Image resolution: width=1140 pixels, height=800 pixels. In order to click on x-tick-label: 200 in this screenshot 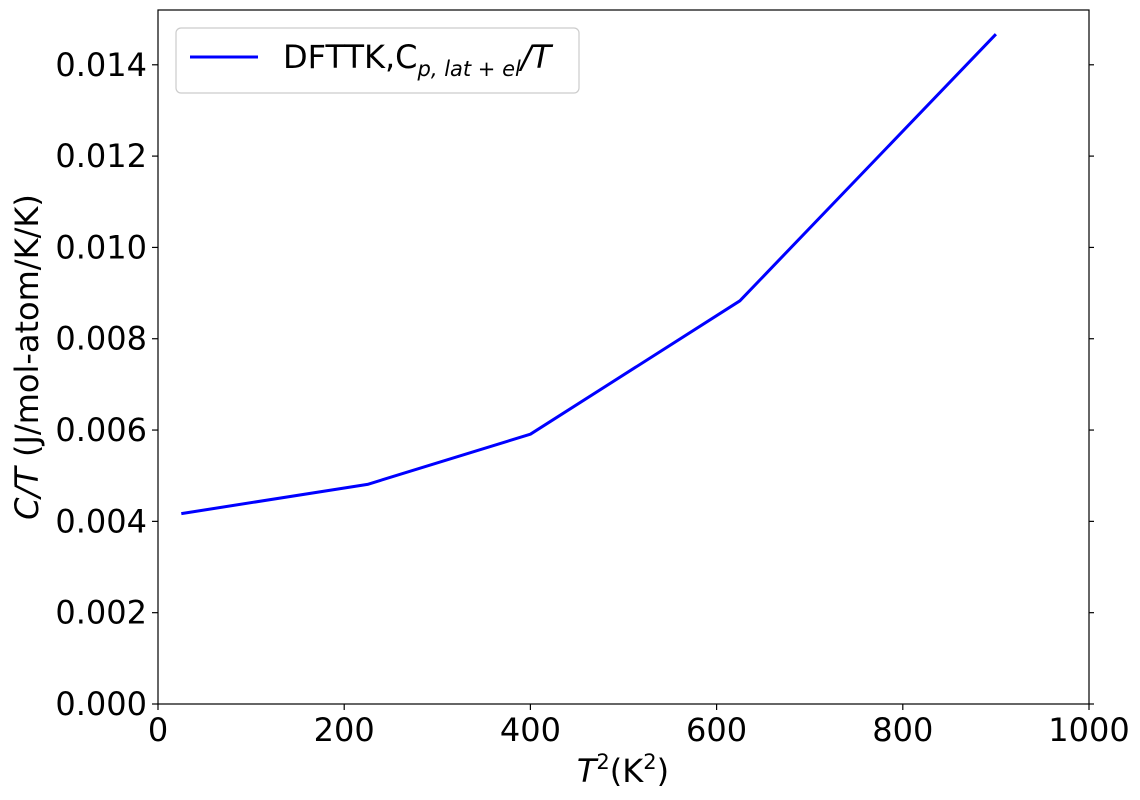, I will do `click(344, 730)`.